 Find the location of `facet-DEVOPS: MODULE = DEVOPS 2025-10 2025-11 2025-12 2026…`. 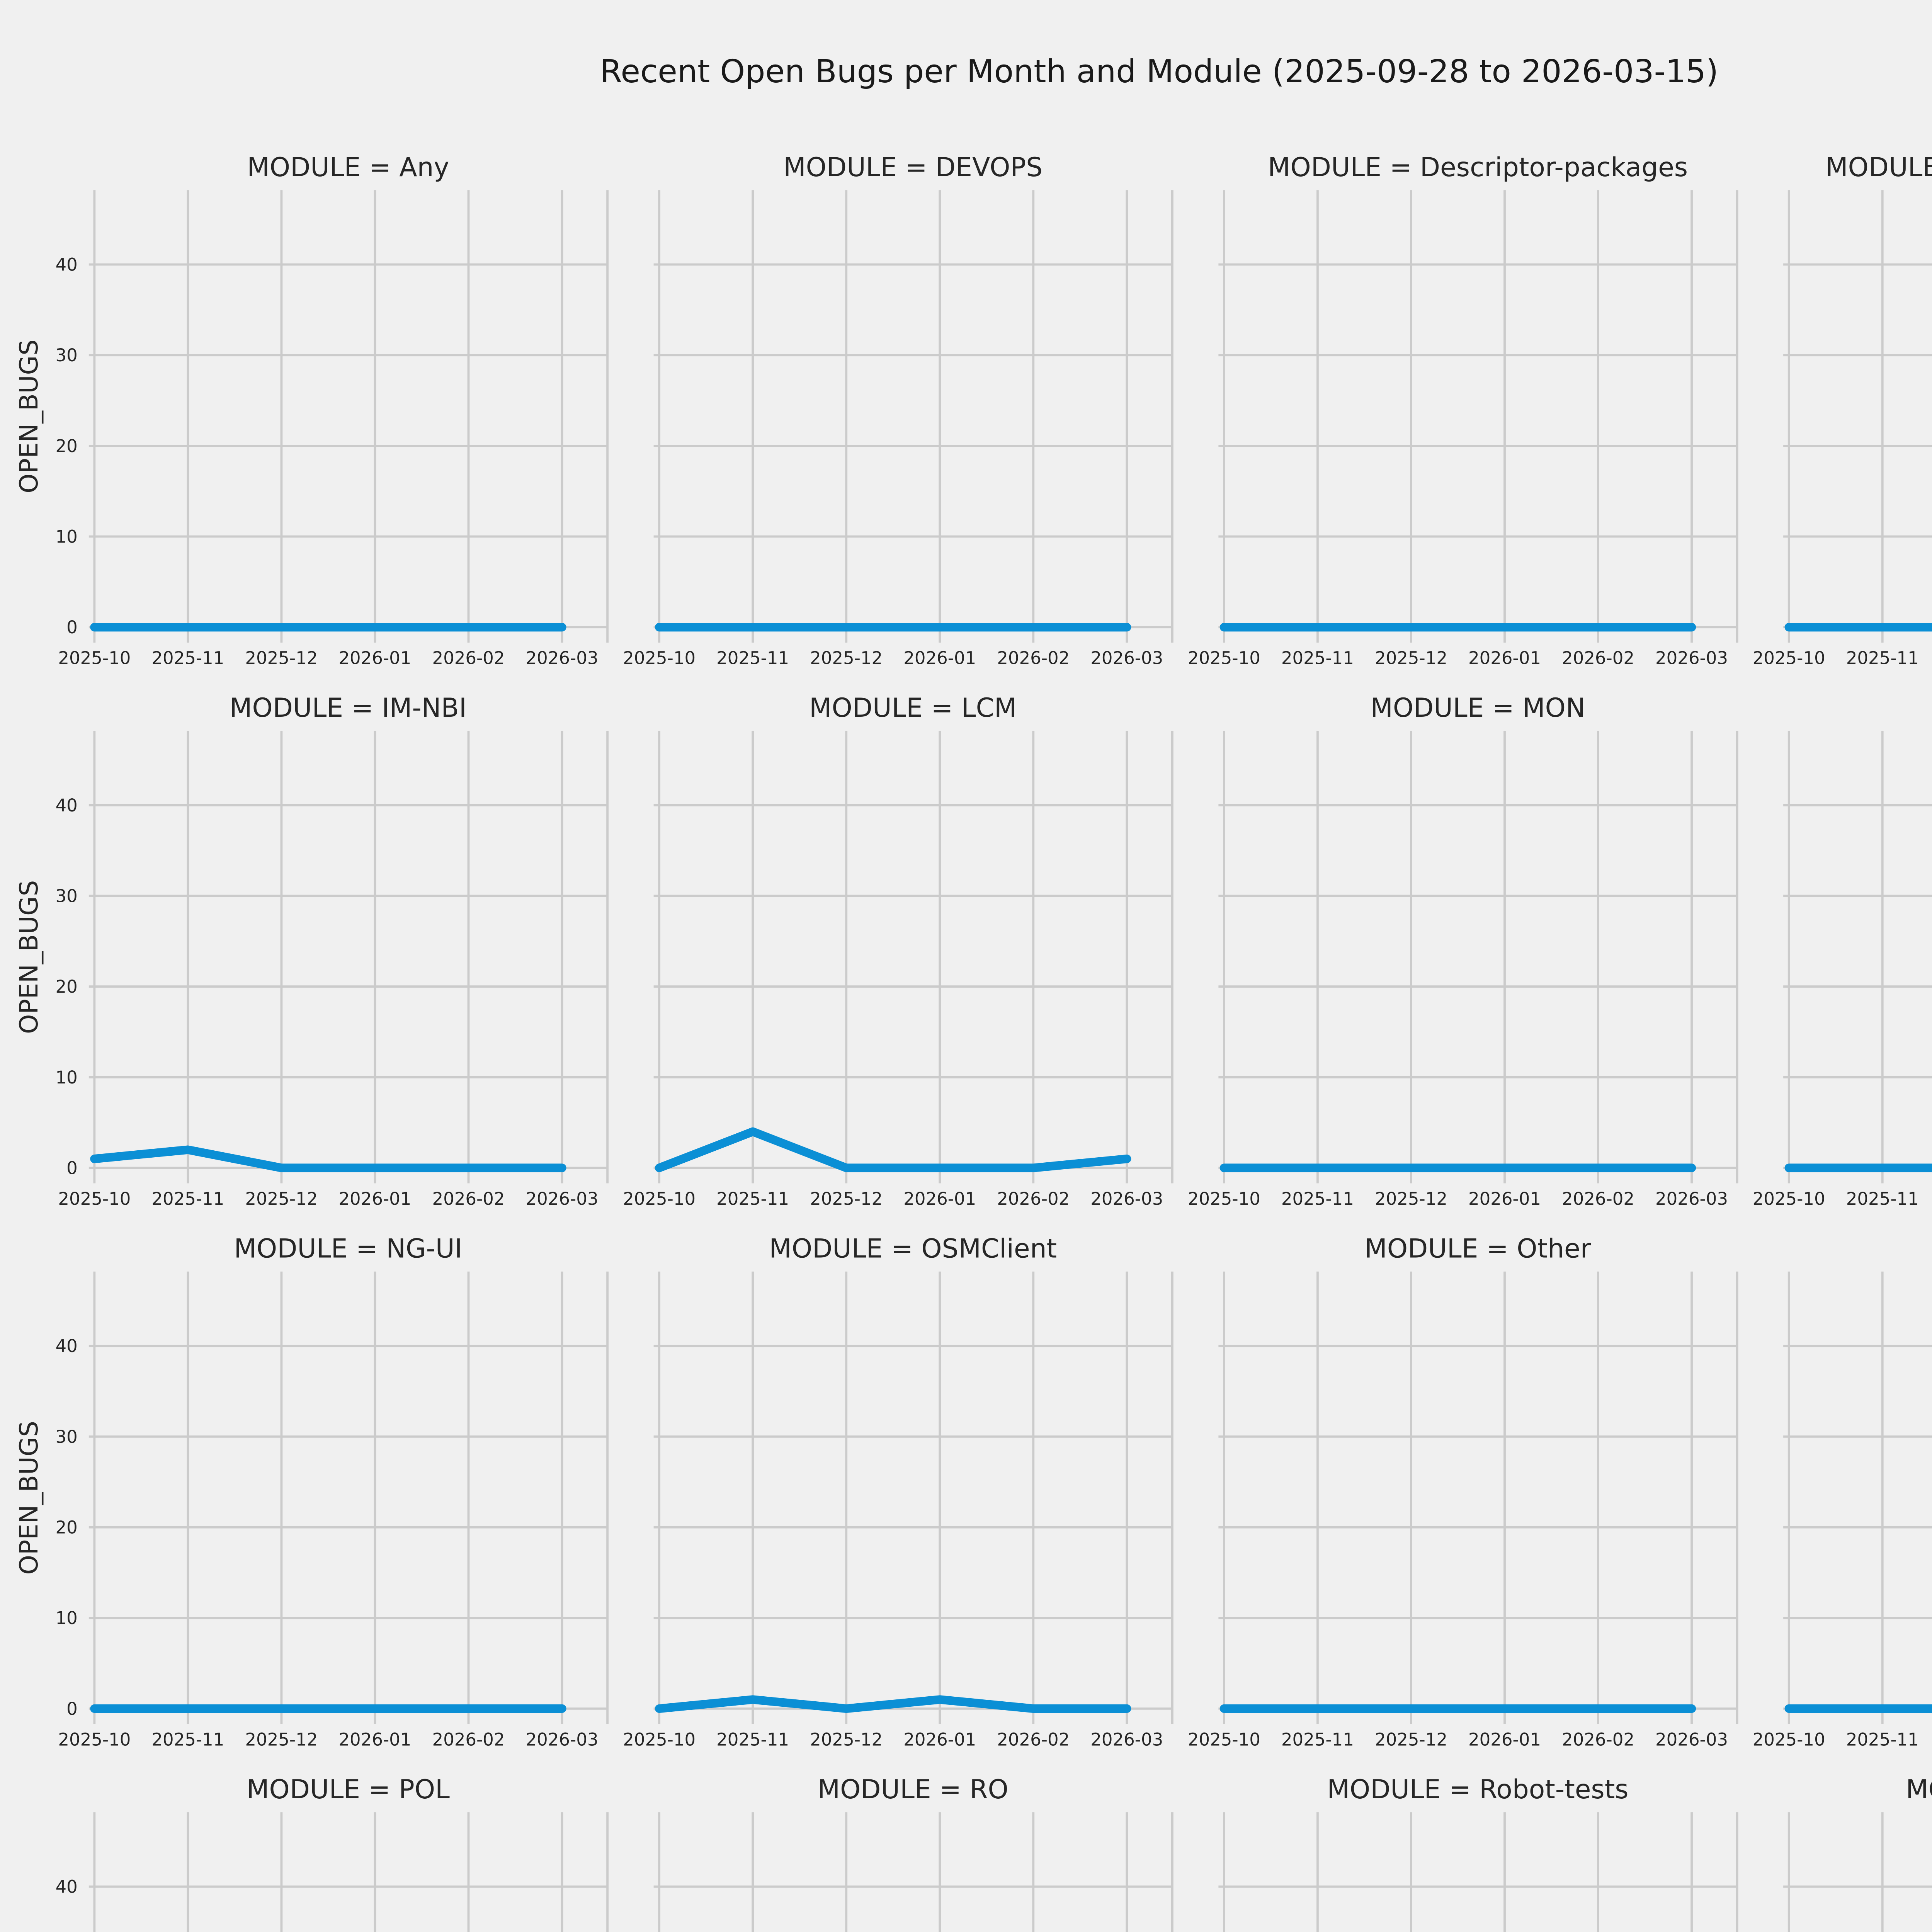

facet-DEVOPS: MODULE = DEVOPS 2025-10 2025-11 2025-12 2026… is located at coordinates (898, 410).